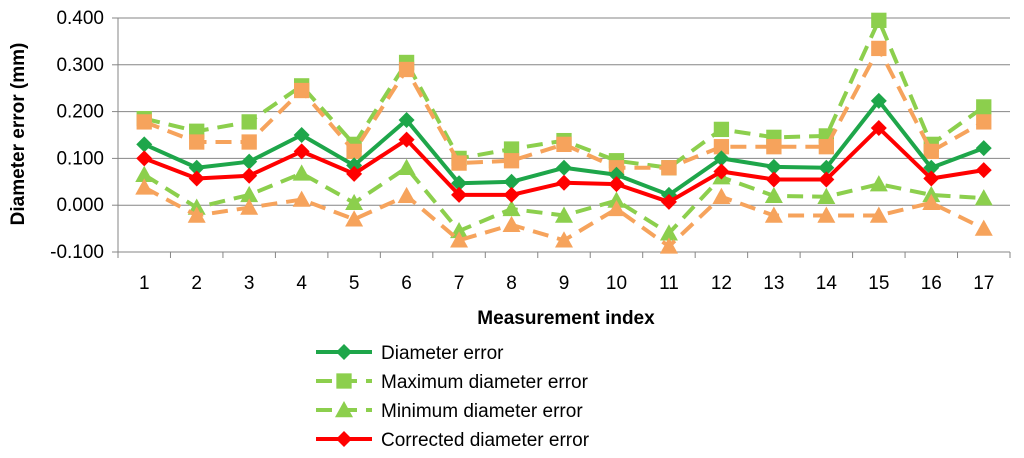 Image resolution: width=1024 pixels, height=458 pixels. I want to click on x-tick-label: 2, so click(196, 283).